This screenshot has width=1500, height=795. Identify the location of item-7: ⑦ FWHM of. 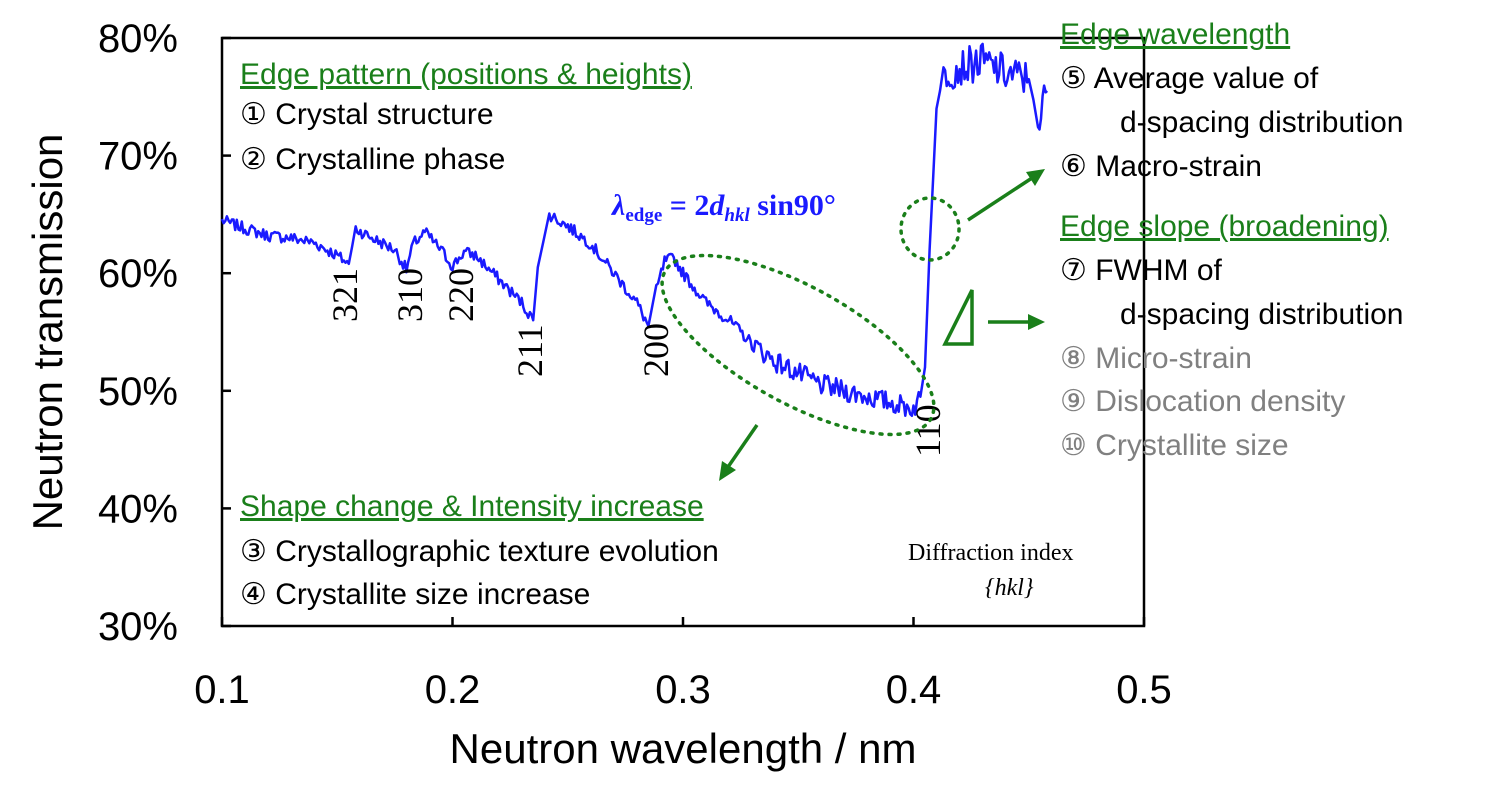
(1141, 270).